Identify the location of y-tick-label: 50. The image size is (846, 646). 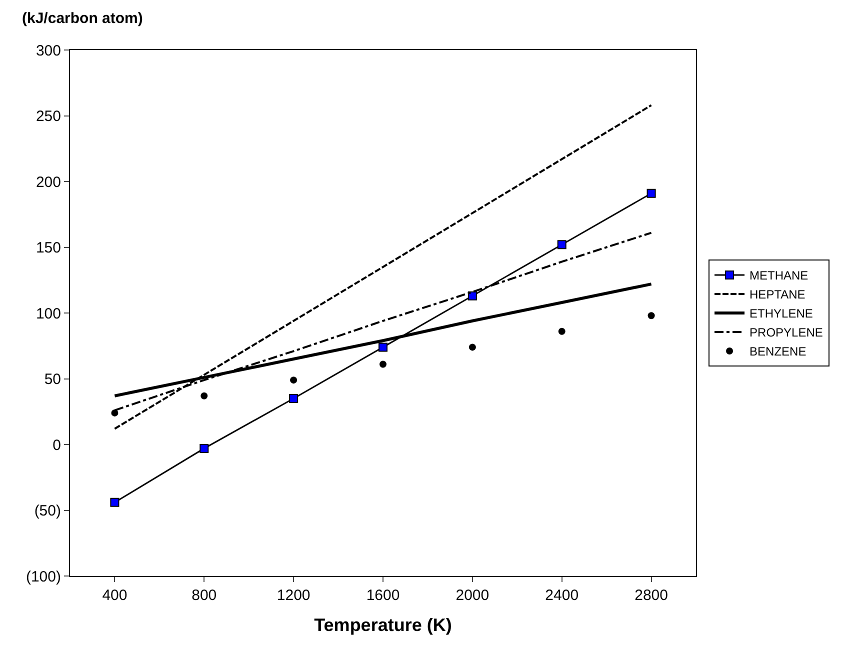
(52, 379).